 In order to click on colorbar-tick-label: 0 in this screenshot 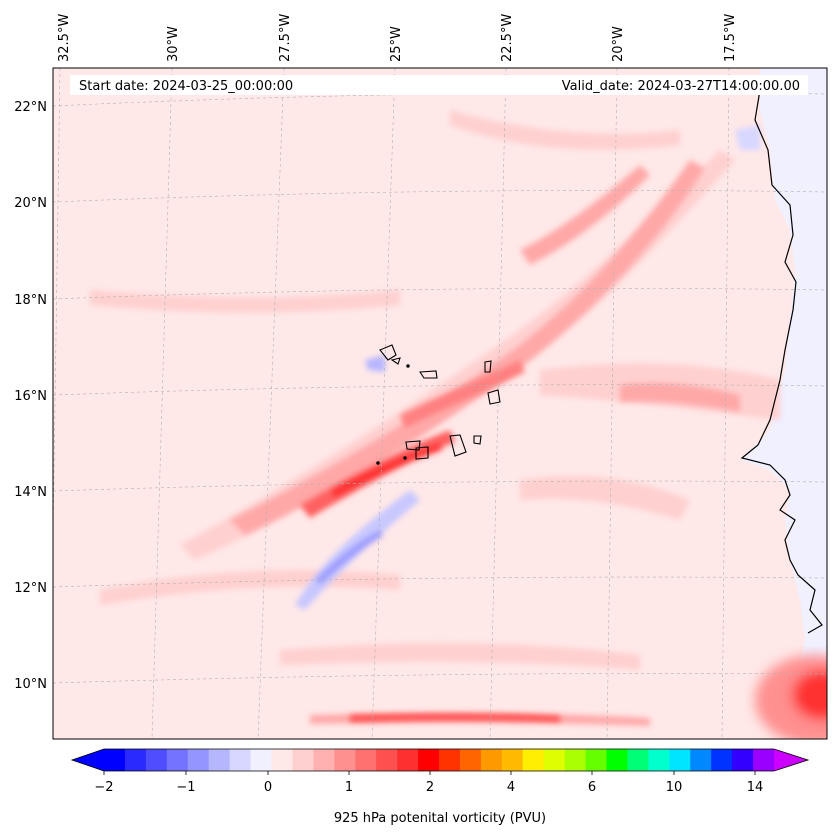, I will do `click(268, 787)`.